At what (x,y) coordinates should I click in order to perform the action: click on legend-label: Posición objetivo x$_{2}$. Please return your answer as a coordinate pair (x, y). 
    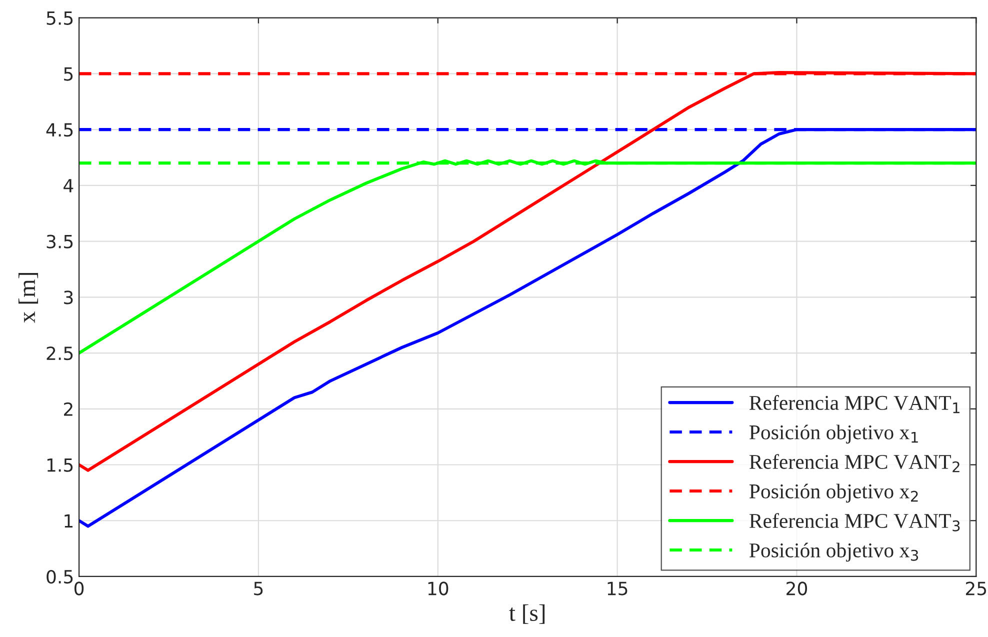
    Looking at the image, I should click on (833, 493).